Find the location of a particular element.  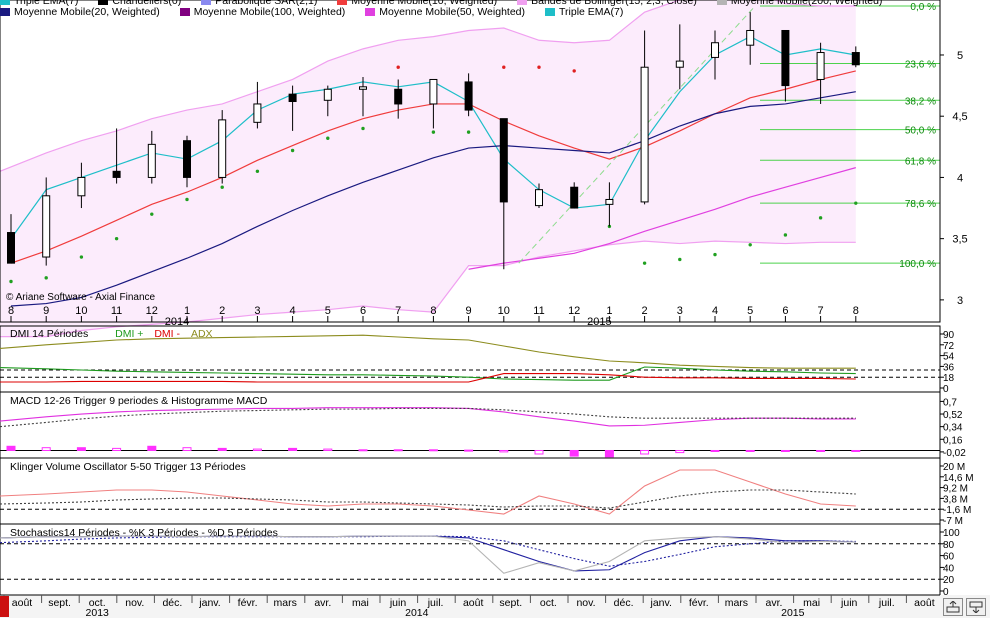

main-xtick-label-2: 10 is located at coordinates (81, 311).